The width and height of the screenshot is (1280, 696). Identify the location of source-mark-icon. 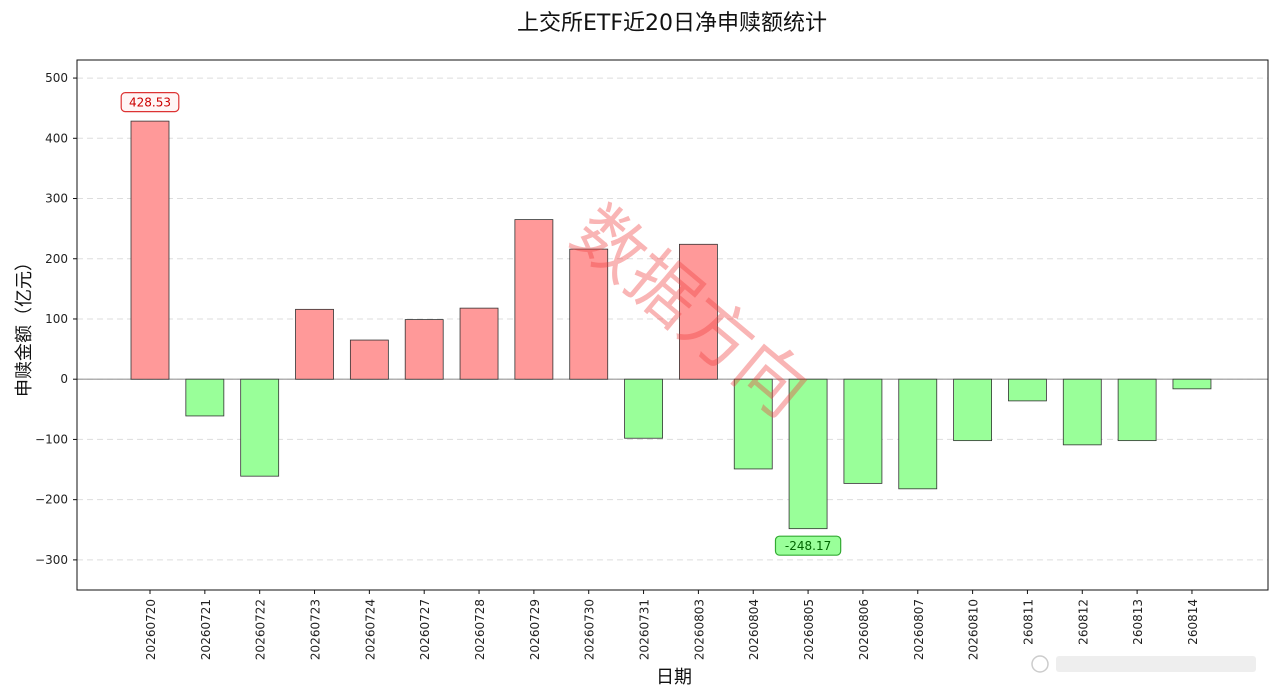
(1040, 664).